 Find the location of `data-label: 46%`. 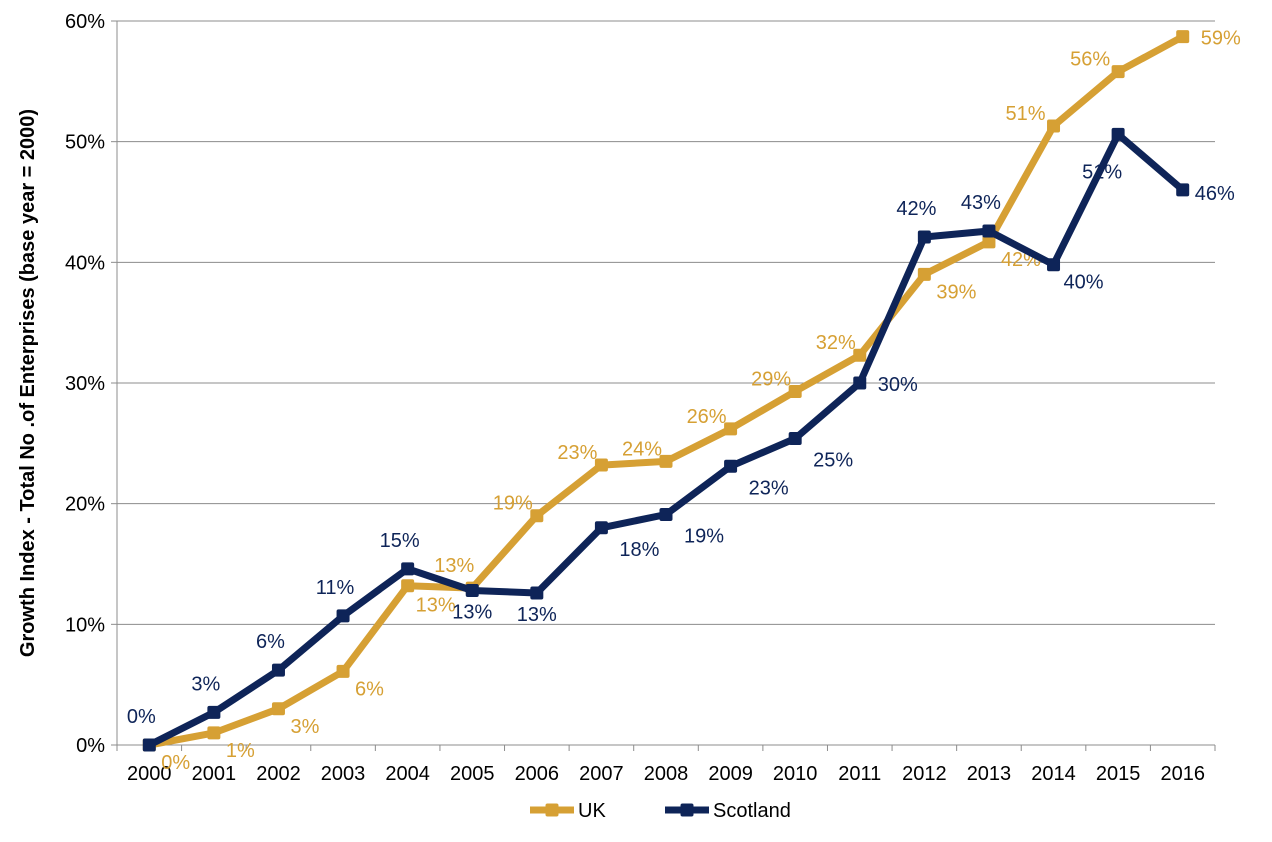

data-label: 46% is located at coordinates (1215, 194).